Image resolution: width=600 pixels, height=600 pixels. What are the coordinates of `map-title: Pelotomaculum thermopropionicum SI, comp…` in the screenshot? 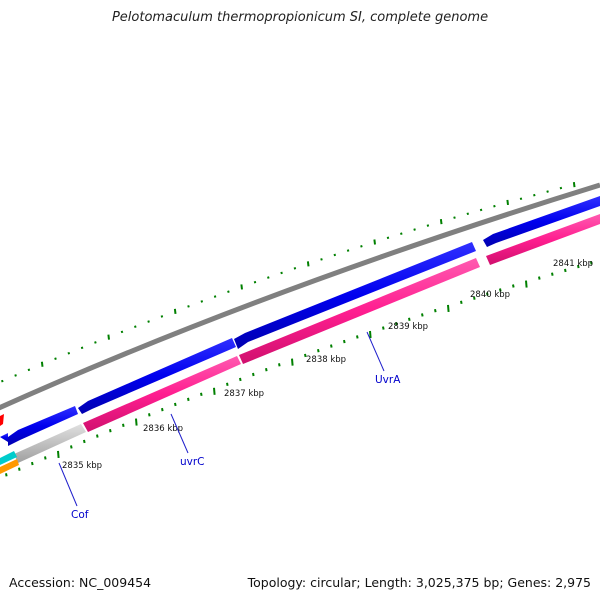 It's located at (300, 17).